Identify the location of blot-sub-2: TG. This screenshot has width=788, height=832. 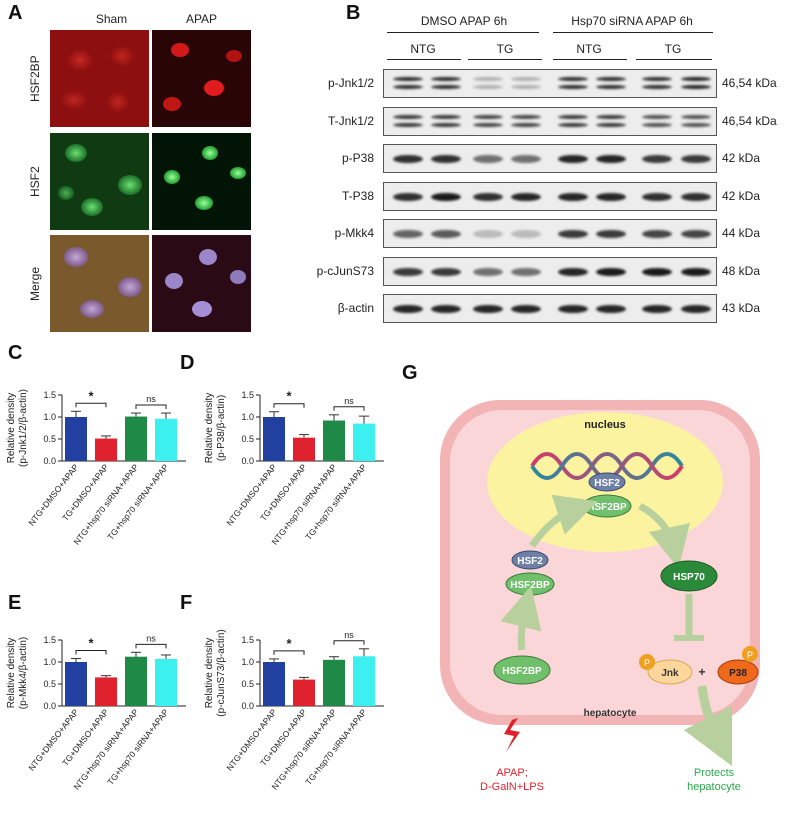
(505, 49).